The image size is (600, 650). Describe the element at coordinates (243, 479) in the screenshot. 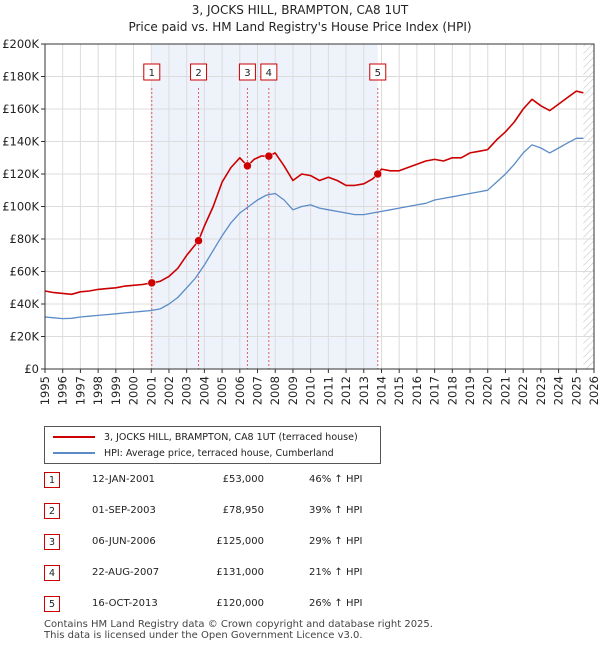

I see `transaction-price: £53,000` at that location.